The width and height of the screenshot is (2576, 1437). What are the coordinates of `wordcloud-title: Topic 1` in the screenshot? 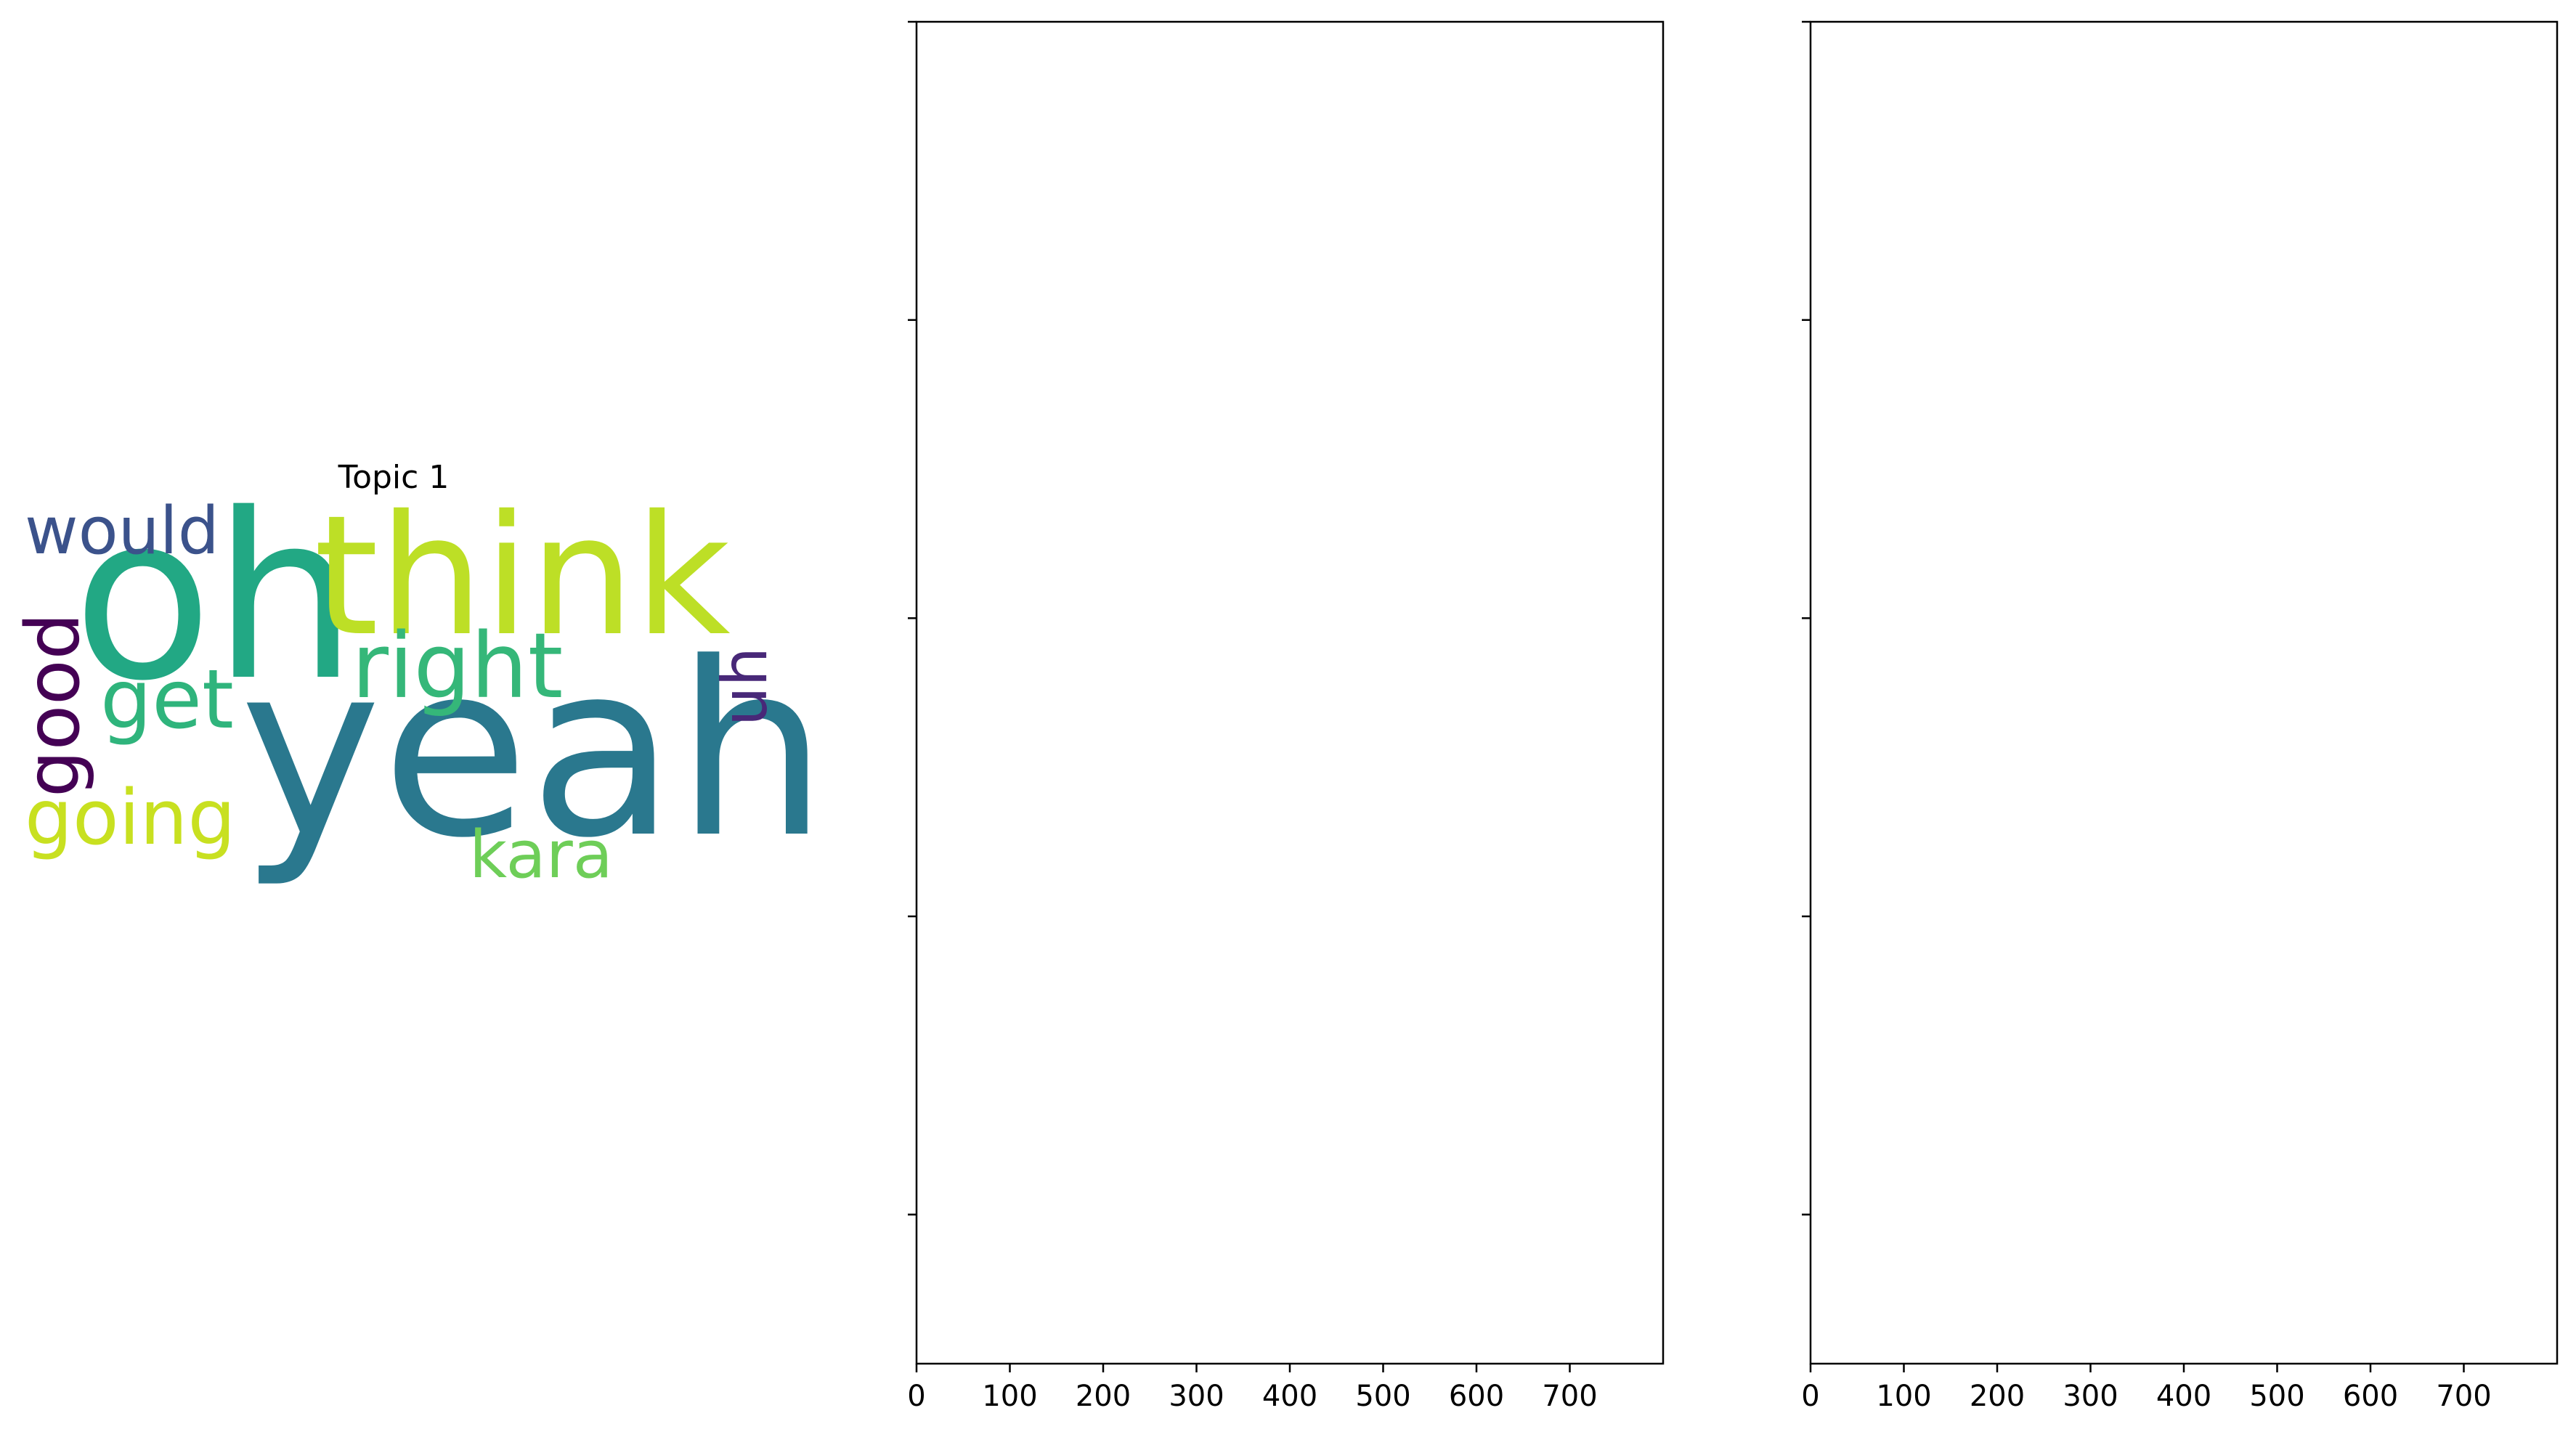 It's located at (394, 477).